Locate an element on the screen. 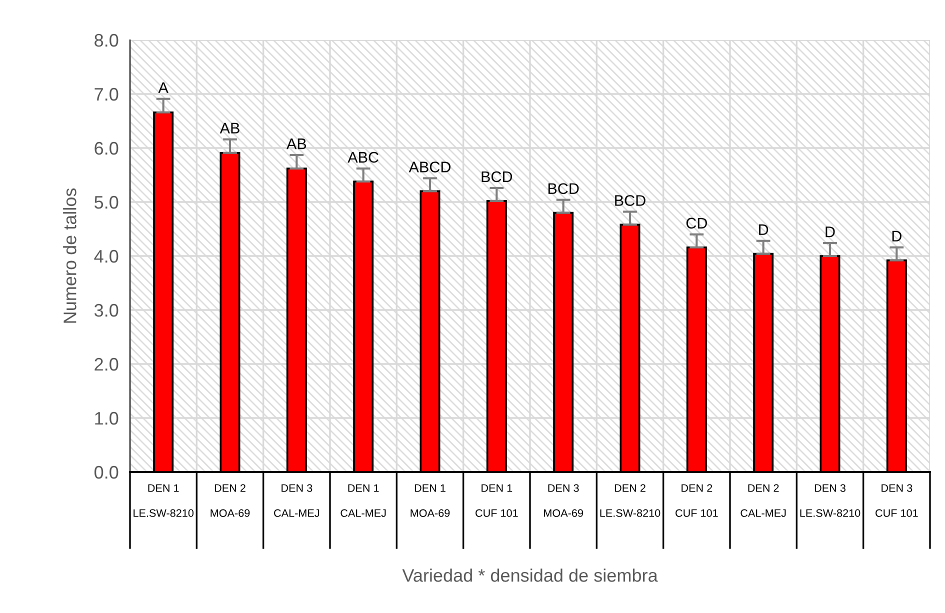 The height and width of the screenshot is (613, 945). category-label: DEN 2 CUF 101 is located at coordinates (697, 500).